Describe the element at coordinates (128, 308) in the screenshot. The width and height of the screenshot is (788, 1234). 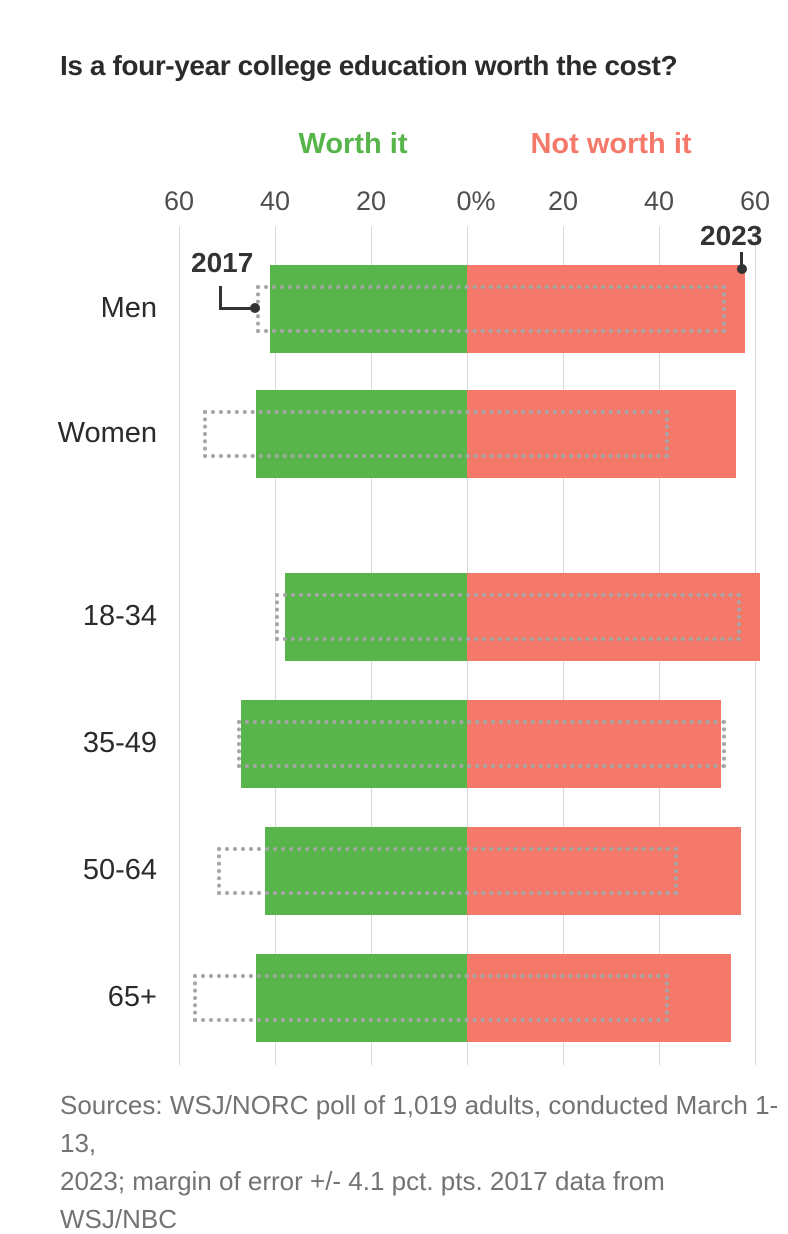
I see `row-label-men: Men` at that location.